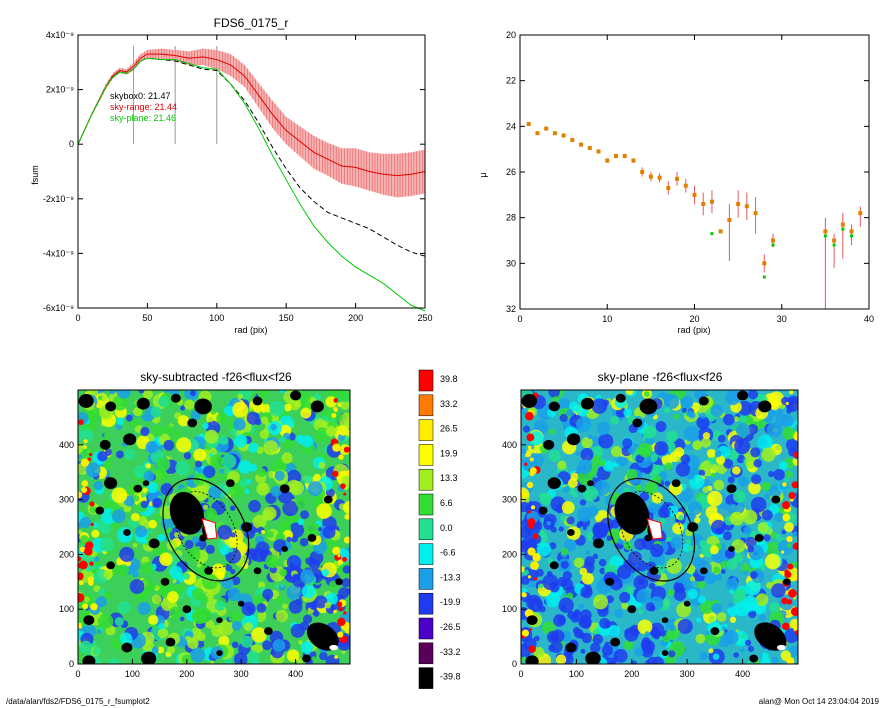 This screenshot has height=708, width=885. I want to click on sky-subtracted-title: sky-subtracted -f26<flux<f26, so click(216, 377).